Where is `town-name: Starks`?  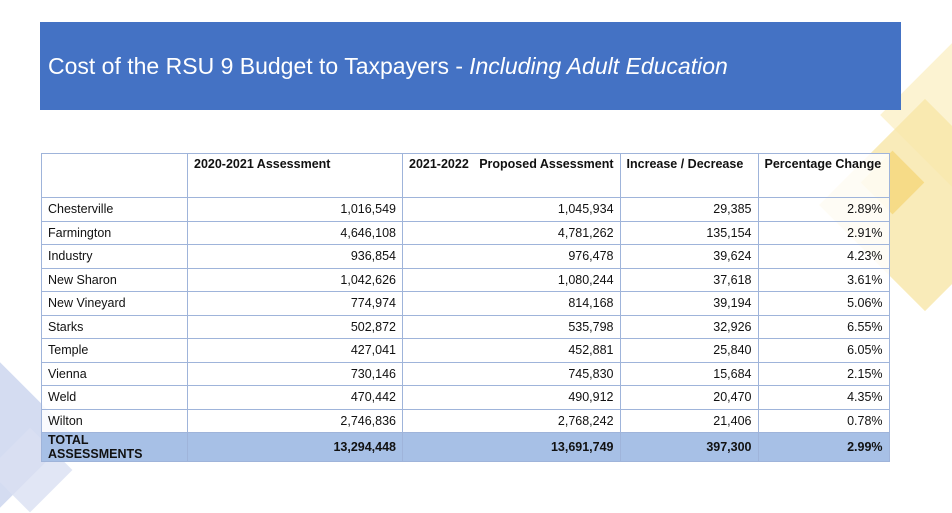 town-name: Starks is located at coordinates (114, 326).